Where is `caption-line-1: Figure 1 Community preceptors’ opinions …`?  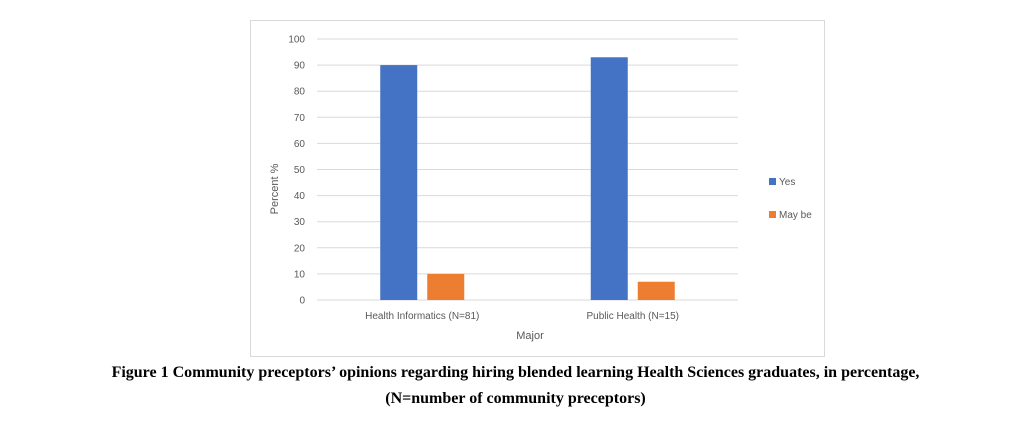 caption-line-1: Figure 1 Community preceptors’ opinions … is located at coordinates (515, 373).